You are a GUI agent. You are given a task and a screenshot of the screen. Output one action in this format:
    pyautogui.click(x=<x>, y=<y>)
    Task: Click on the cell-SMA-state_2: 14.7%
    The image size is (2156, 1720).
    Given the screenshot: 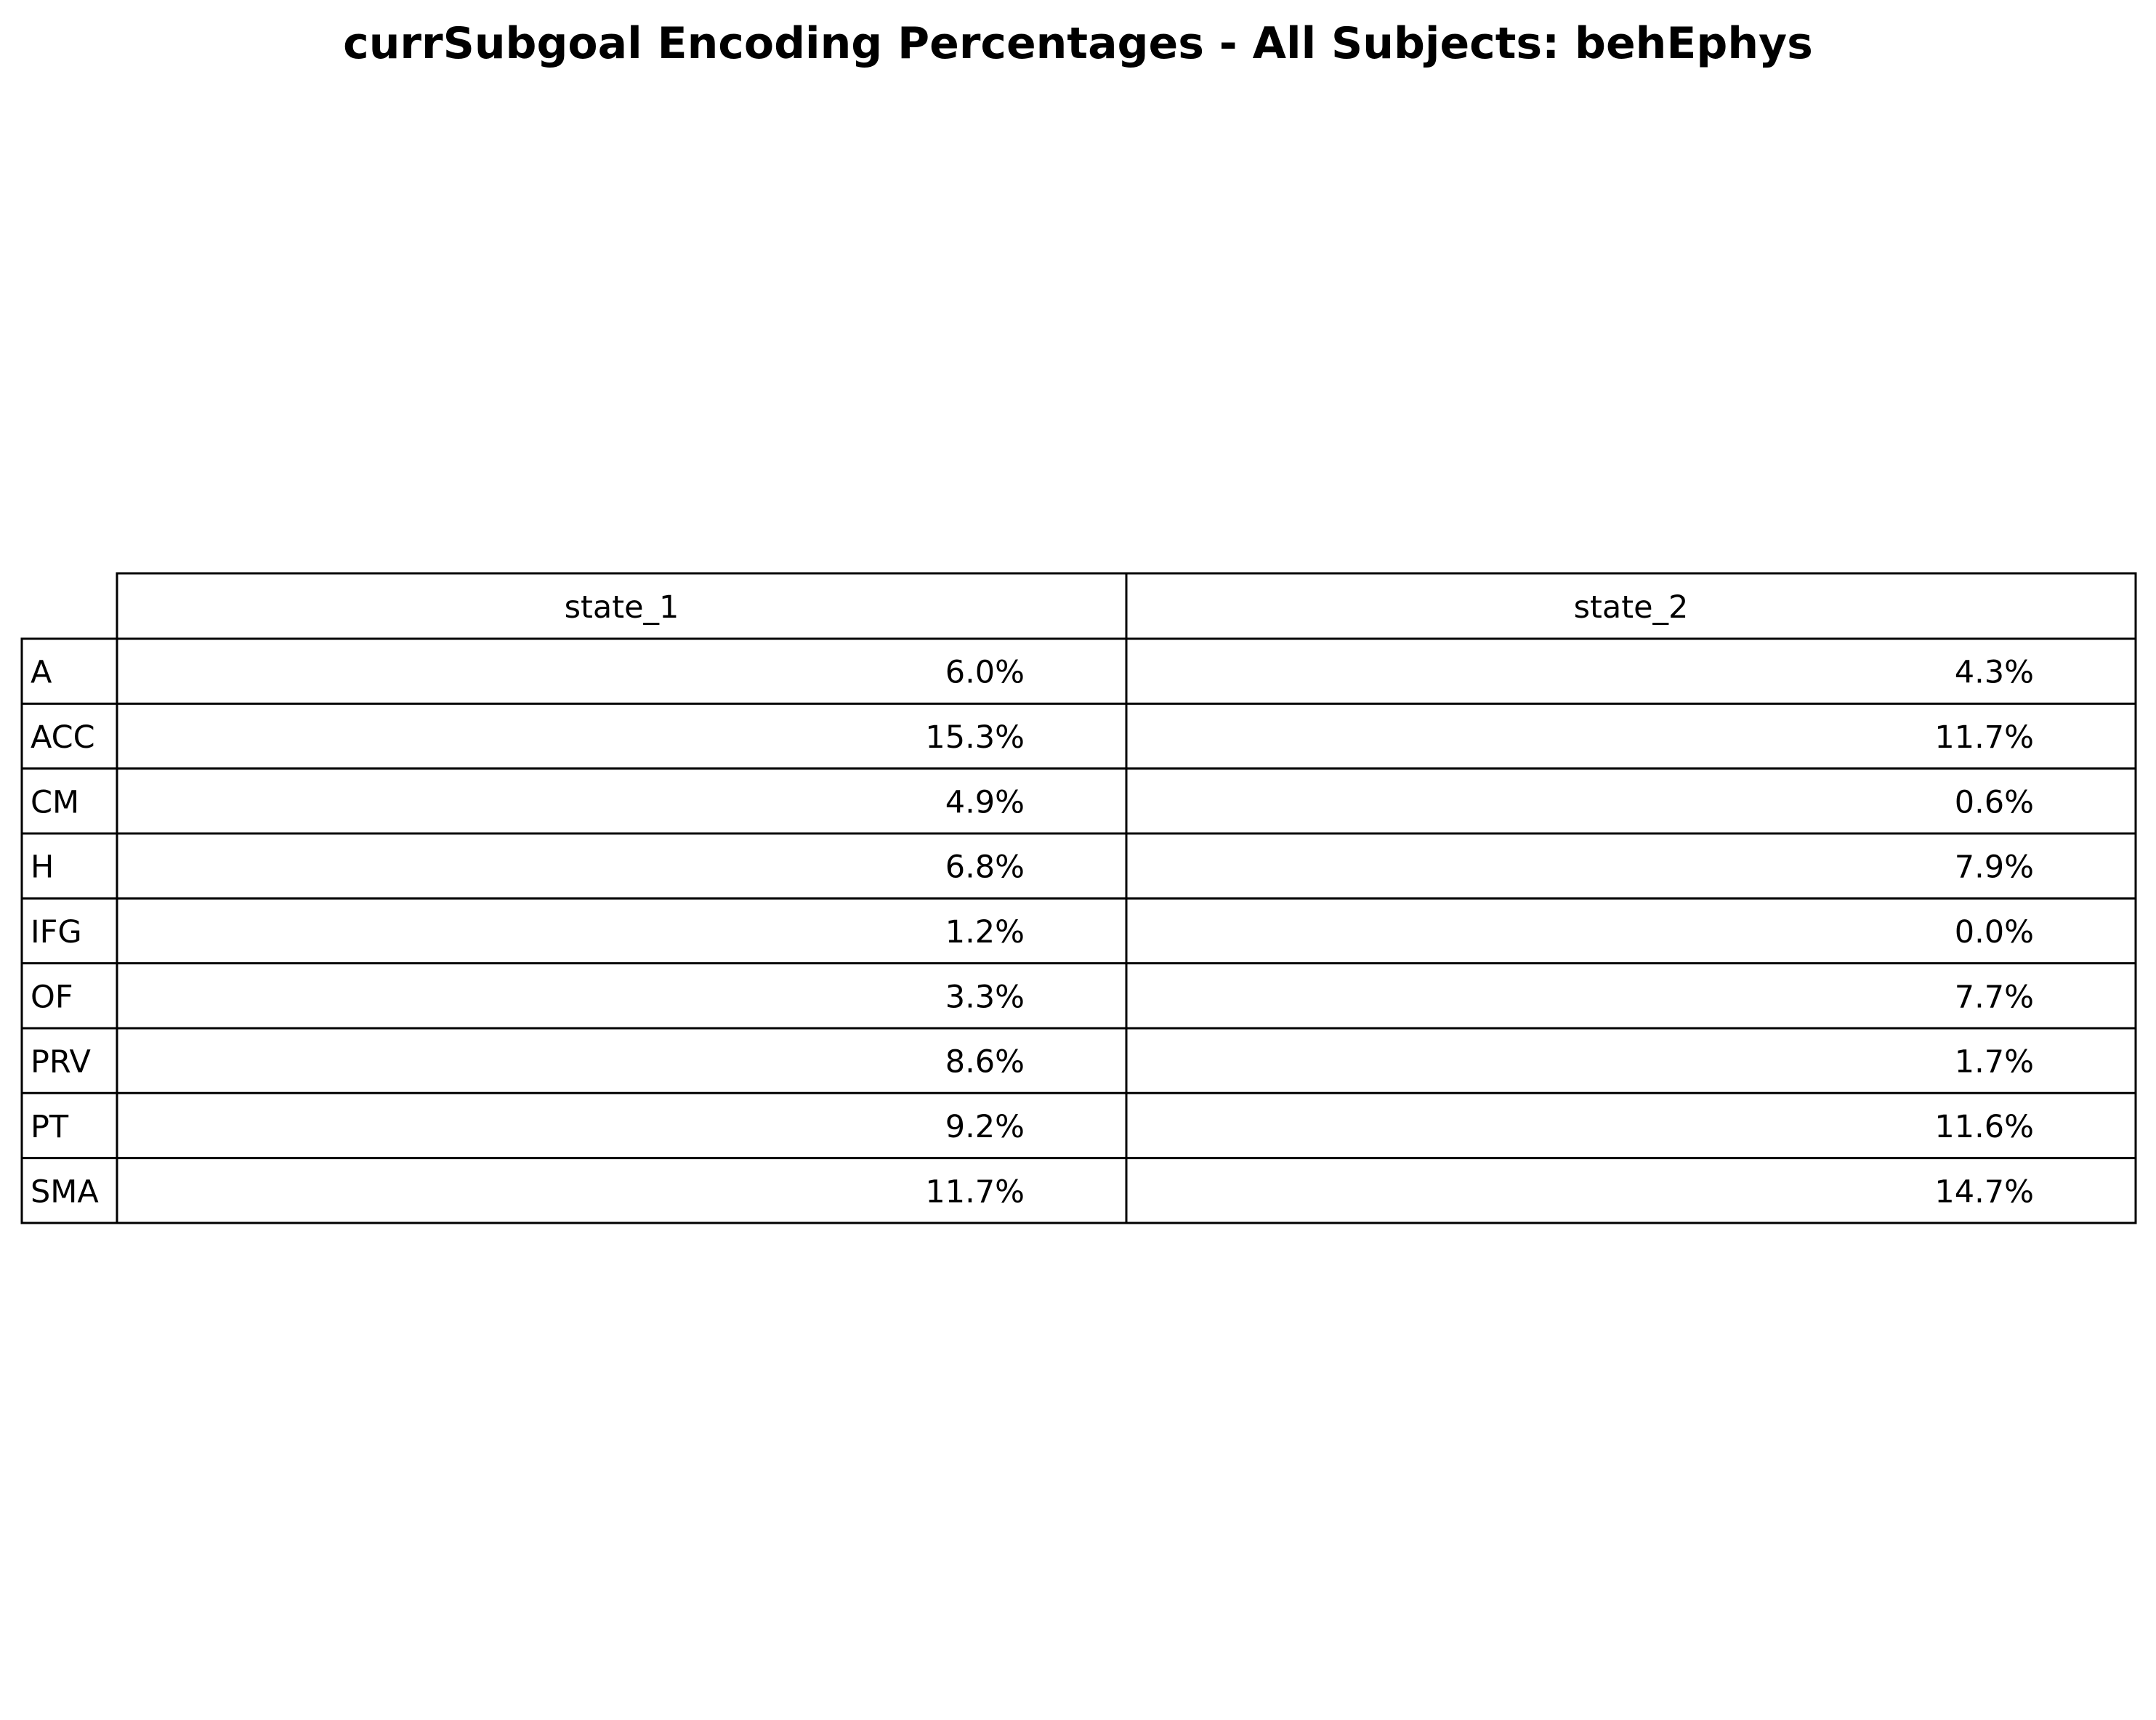 What is the action you would take?
    pyautogui.click(x=1984, y=1192)
    